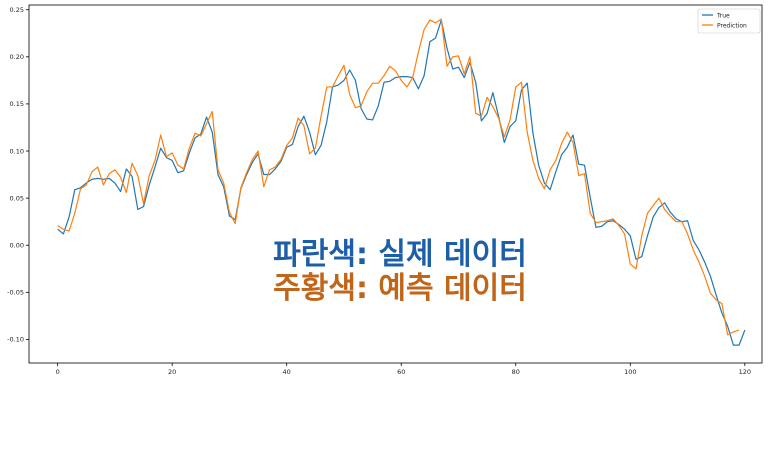  Describe the element at coordinates (401, 372) in the screenshot. I see `x-tick-label: 60` at that location.